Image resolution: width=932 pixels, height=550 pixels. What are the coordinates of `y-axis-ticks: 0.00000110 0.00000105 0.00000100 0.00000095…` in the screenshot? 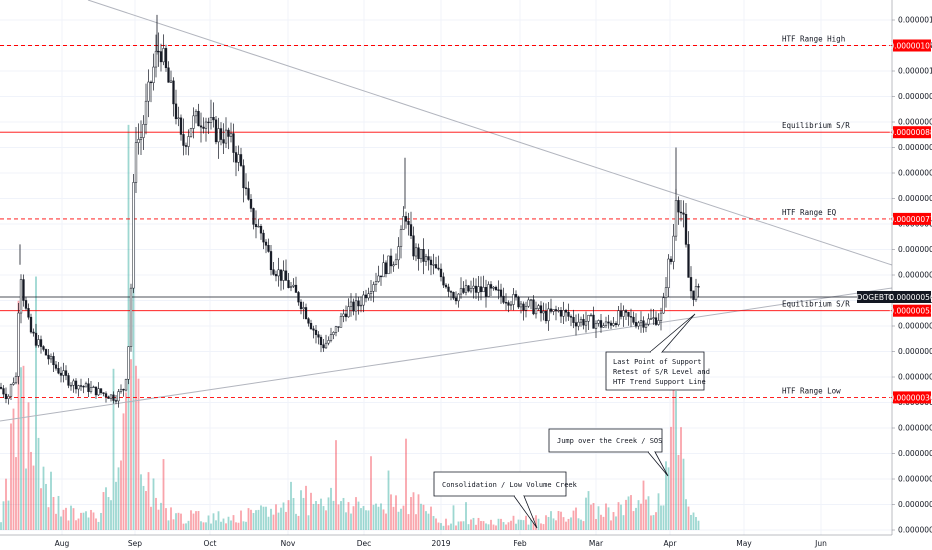 It's located at (912, 275).